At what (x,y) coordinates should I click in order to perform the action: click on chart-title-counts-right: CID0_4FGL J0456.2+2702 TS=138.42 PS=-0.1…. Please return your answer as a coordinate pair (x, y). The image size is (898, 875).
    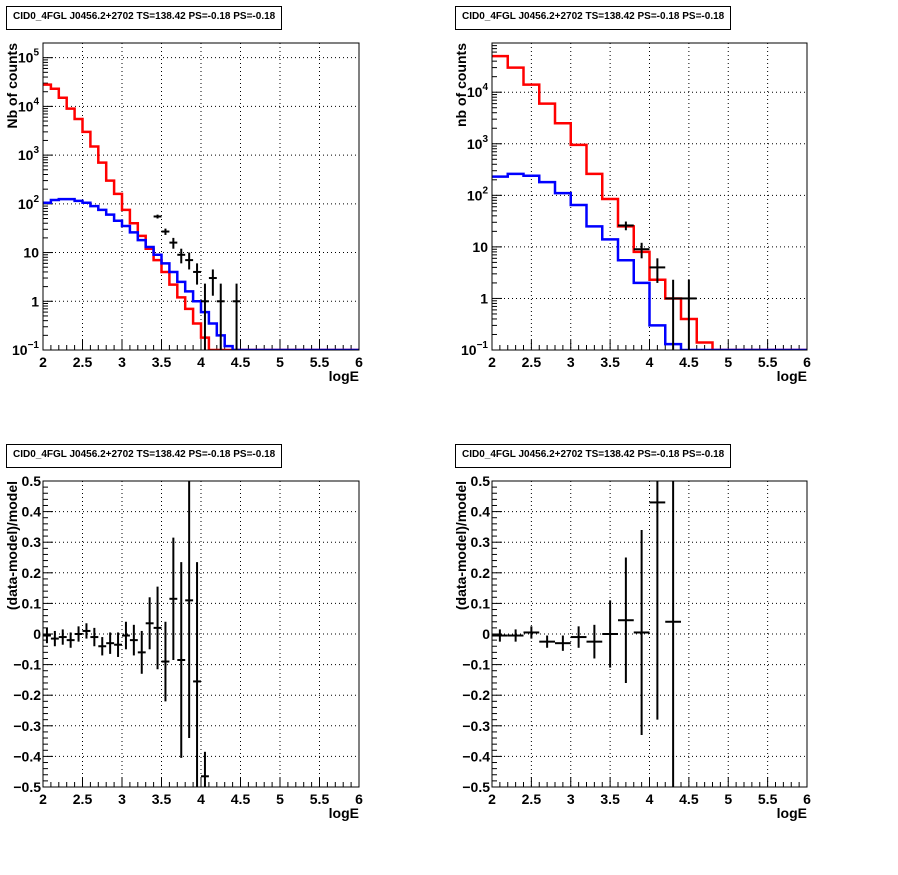
    Looking at the image, I should click on (593, 18).